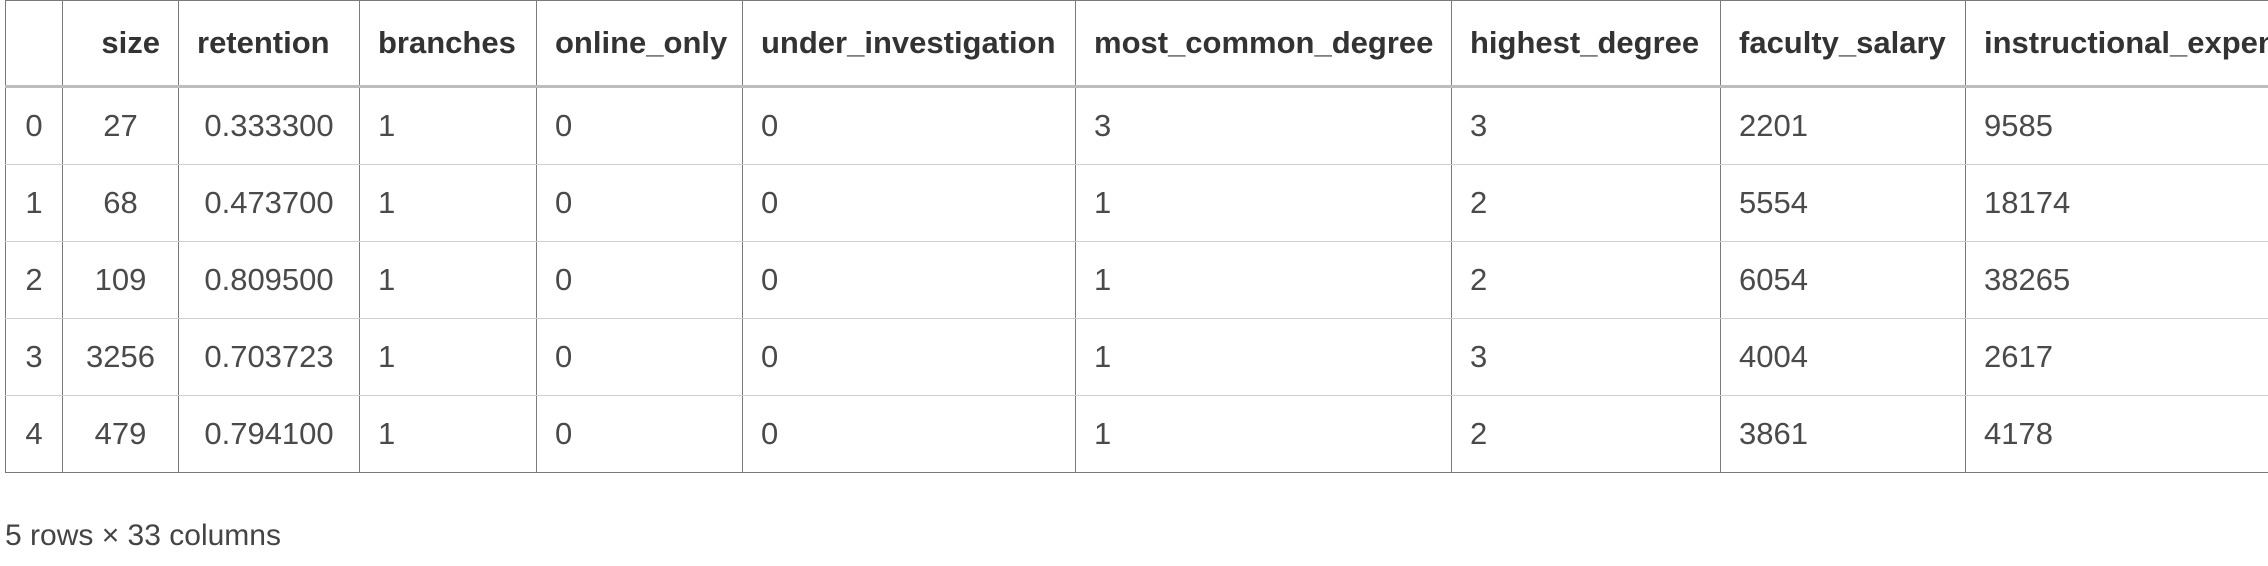  What do you see at coordinates (2116, 203) in the screenshot?
I see `table-cell: 18174` at bounding box center [2116, 203].